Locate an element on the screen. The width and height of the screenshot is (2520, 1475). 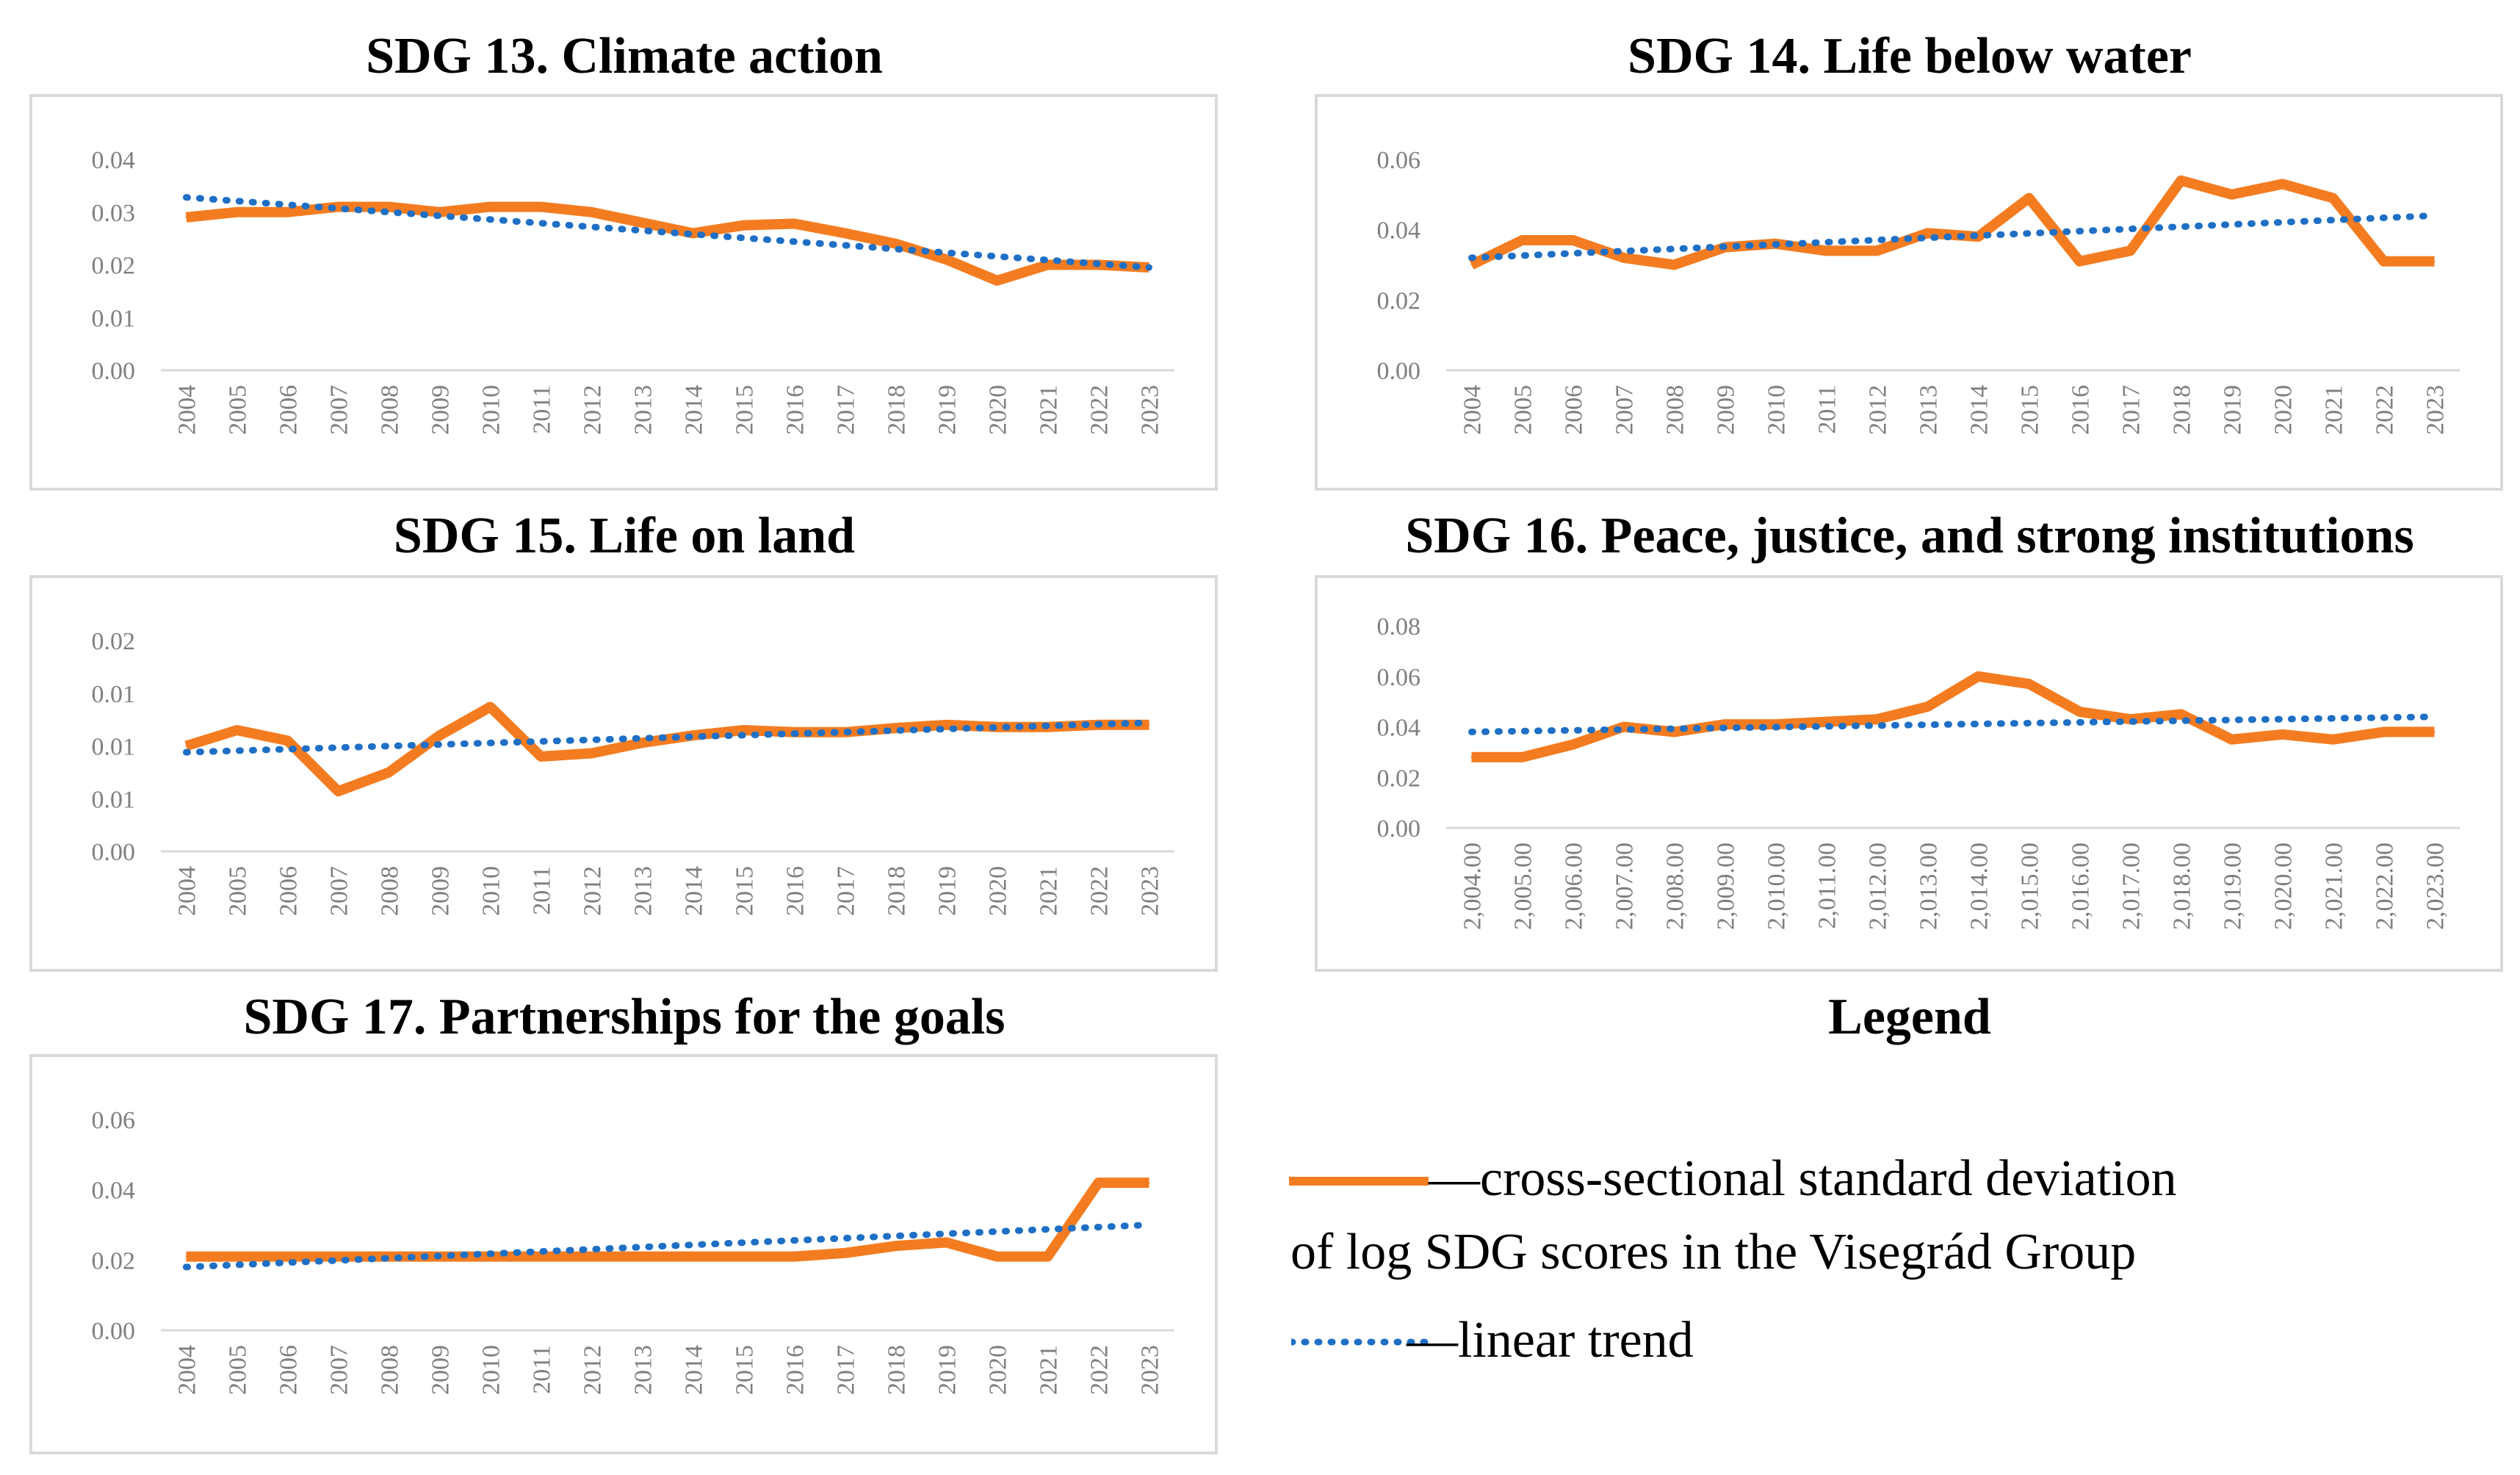
x-tick-label: 2,020.00 is located at coordinates (2283, 886).